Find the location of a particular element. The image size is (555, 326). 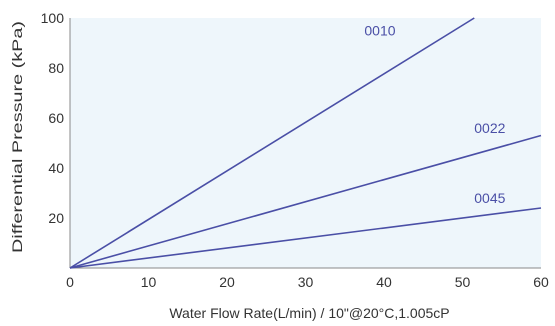

x-tick-label: 10 is located at coordinates (149, 282).